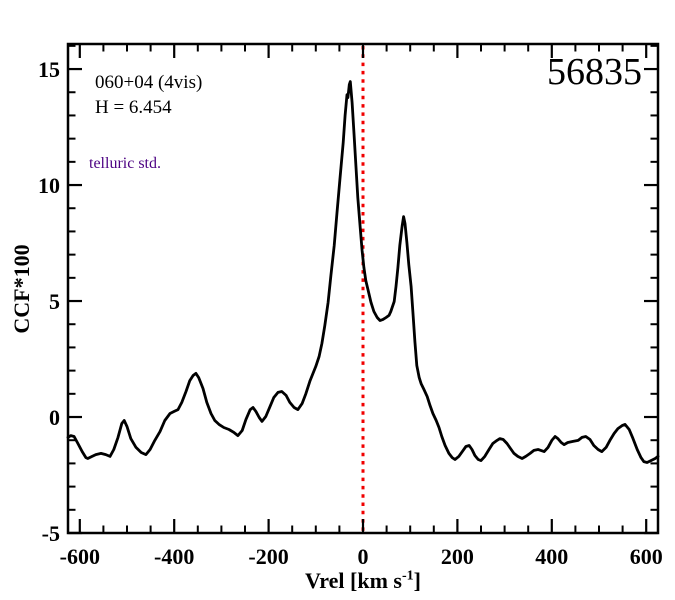  What do you see at coordinates (49, 185) in the screenshot?
I see `tick-label: 10` at bounding box center [49, 185].